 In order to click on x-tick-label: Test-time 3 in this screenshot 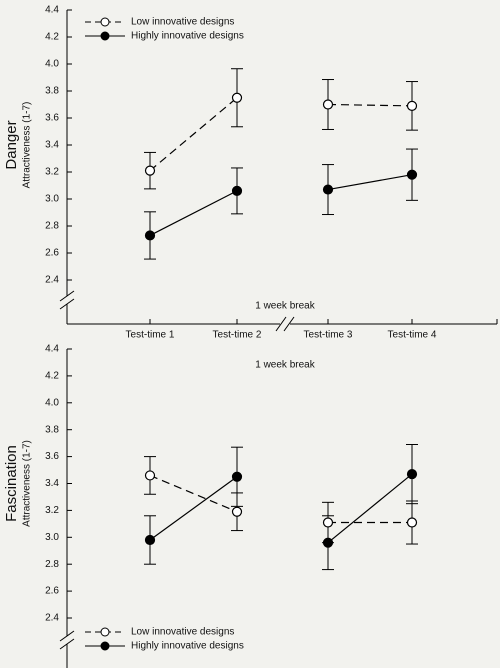, I will do `click(328, 335)`.